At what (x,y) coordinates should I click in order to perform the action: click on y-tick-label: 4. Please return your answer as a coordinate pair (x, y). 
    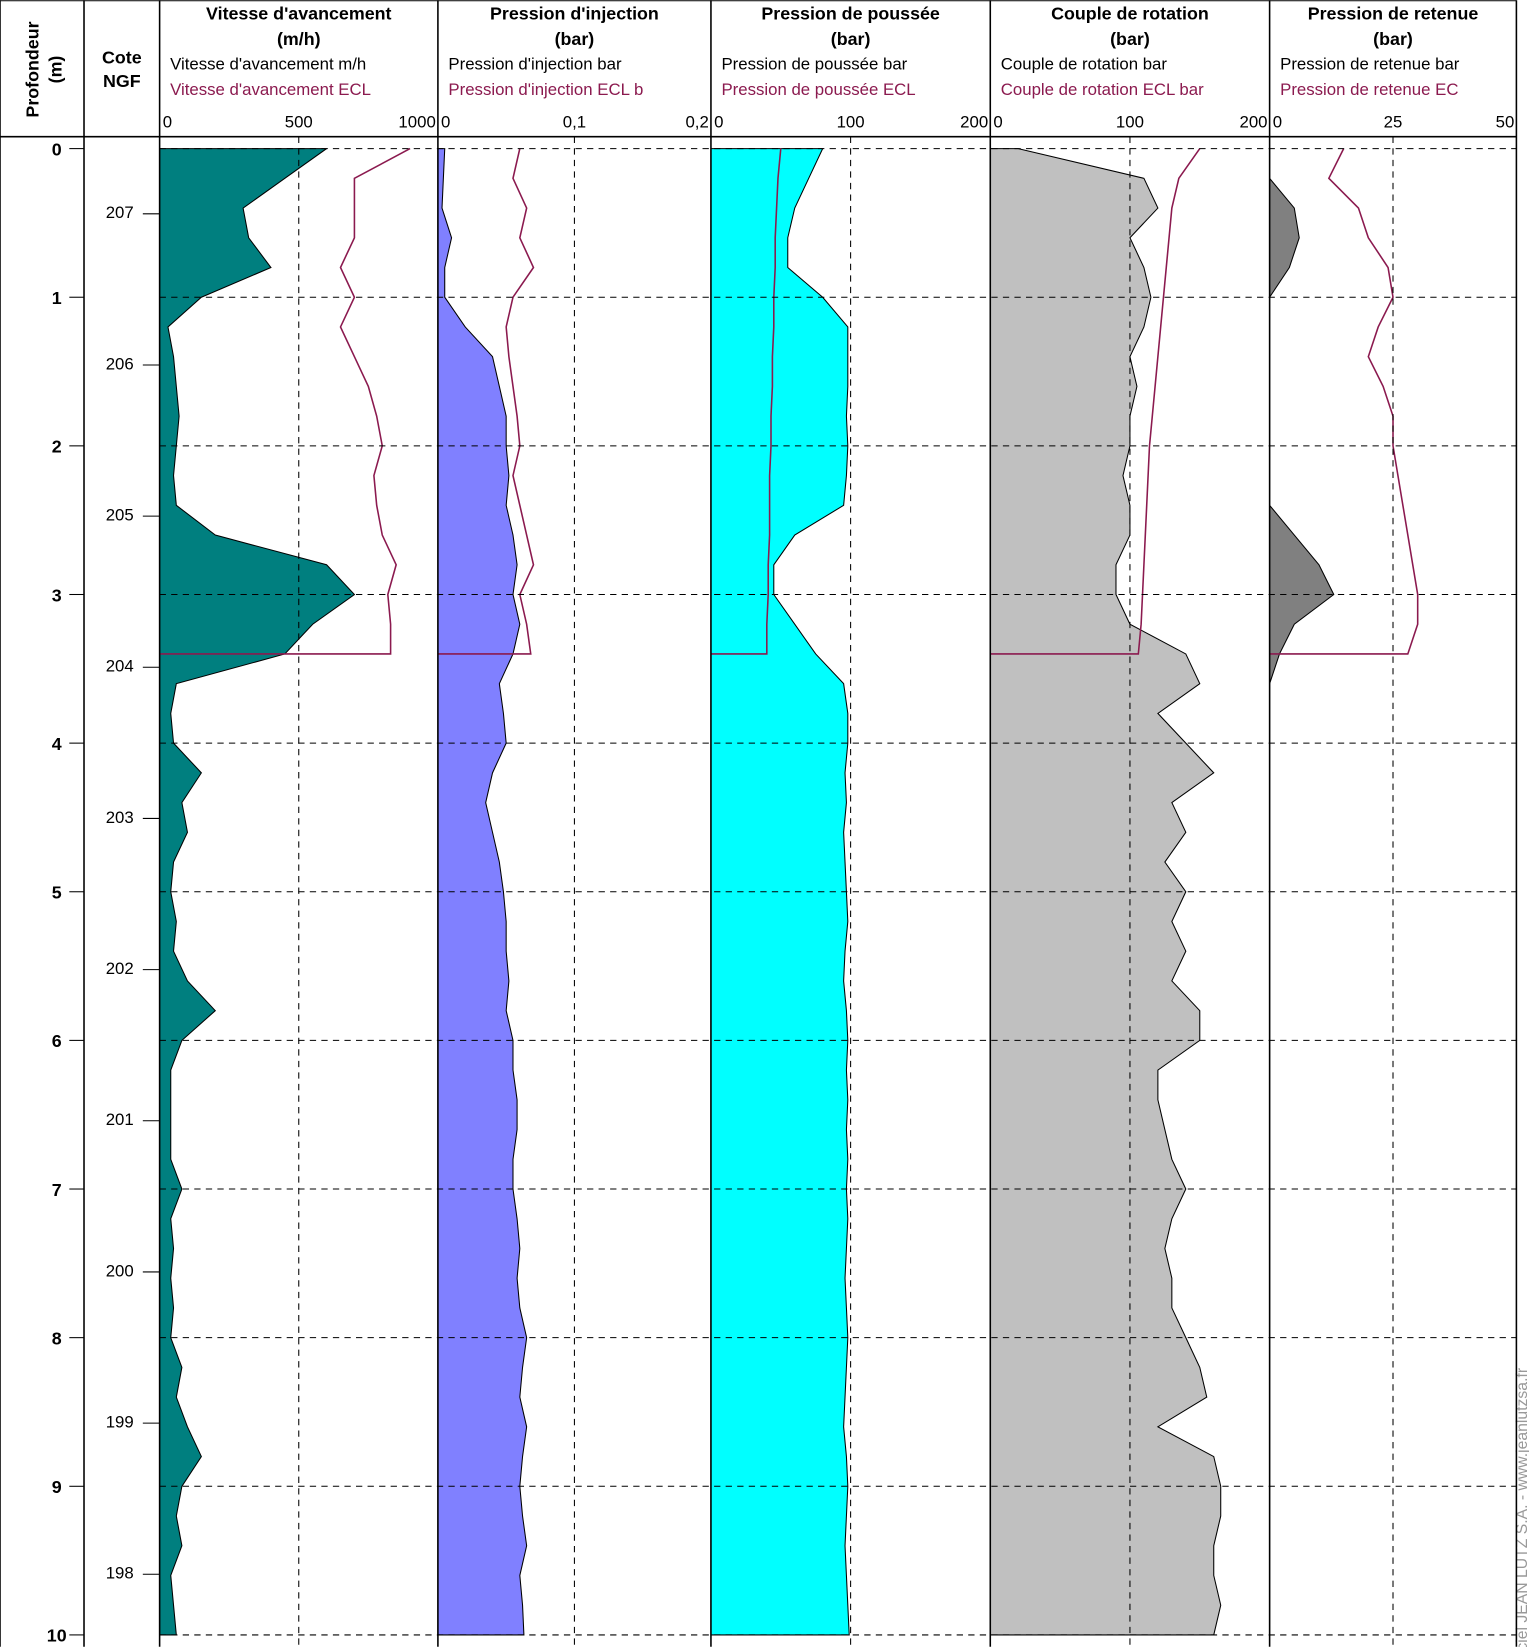
    Looking at the image, I should click on (57, 744).